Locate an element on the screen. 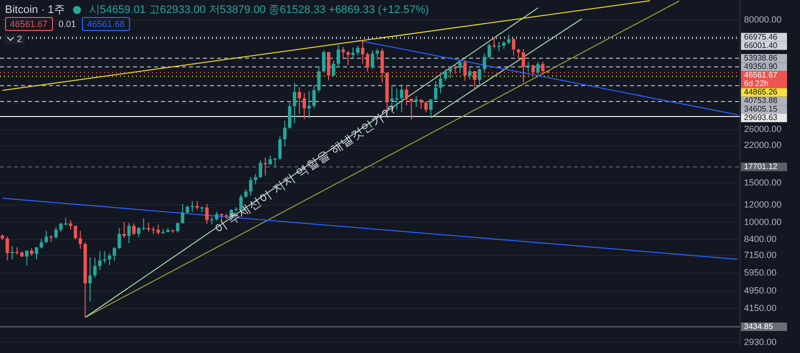  y-tick-label: 5950.00 is located at coordinates (760, 273).